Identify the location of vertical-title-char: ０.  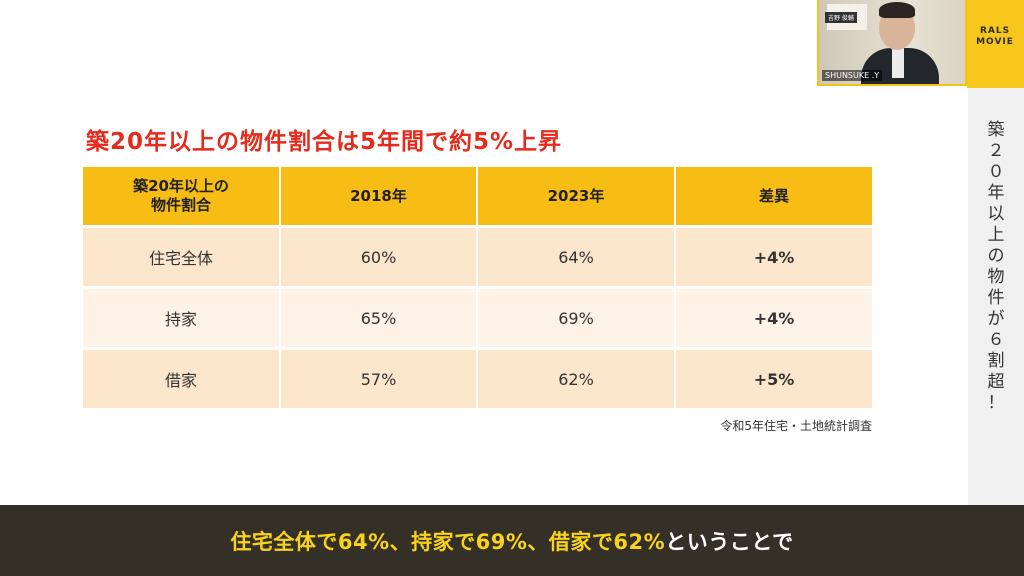
(996, 172).